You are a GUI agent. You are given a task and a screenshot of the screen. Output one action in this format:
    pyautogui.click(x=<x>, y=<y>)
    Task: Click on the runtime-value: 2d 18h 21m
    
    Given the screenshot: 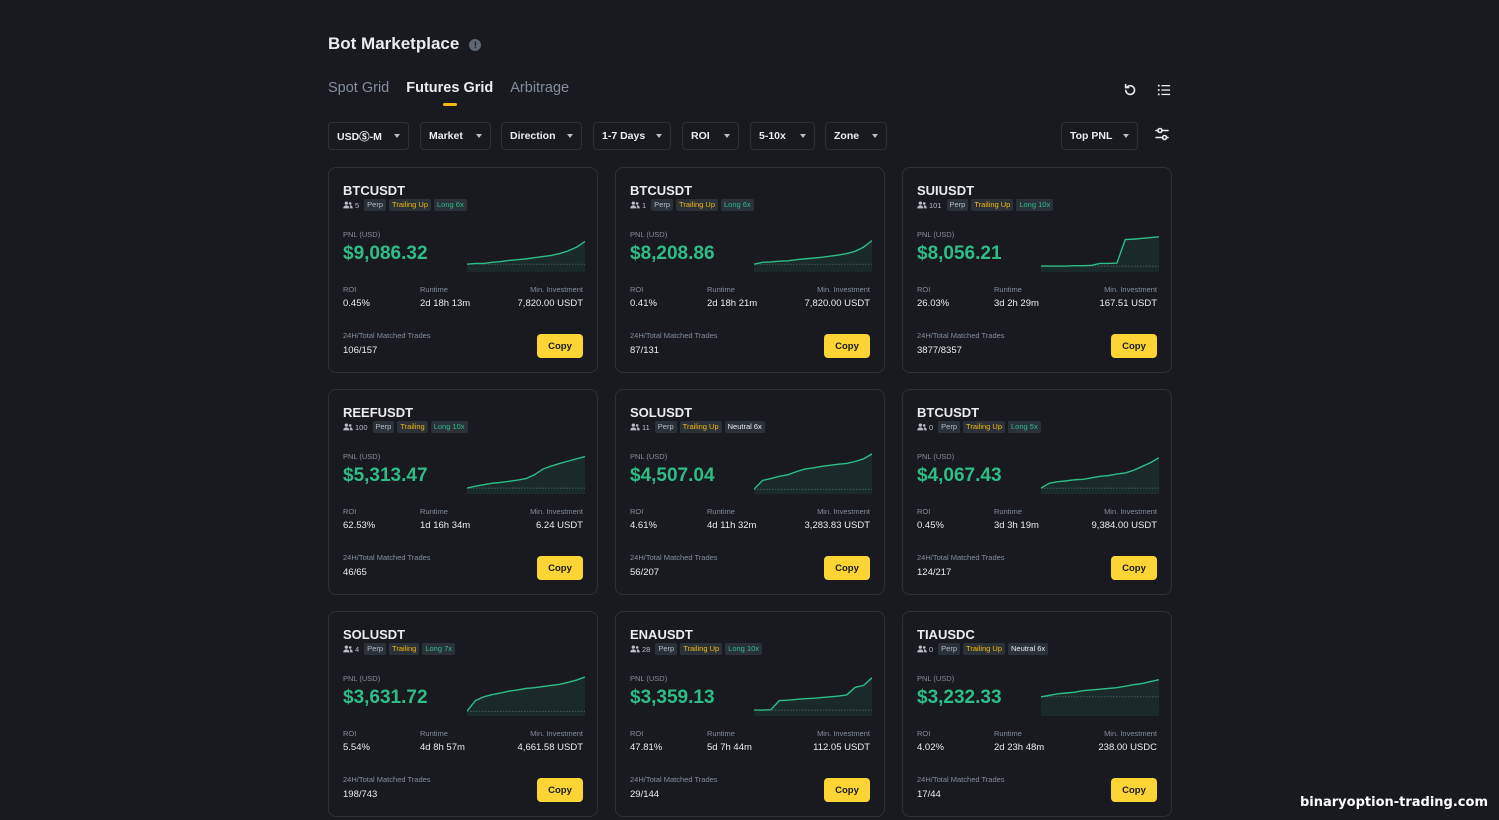 What is the action you would take?
    pyautogui.click(x=732, y=303)
    